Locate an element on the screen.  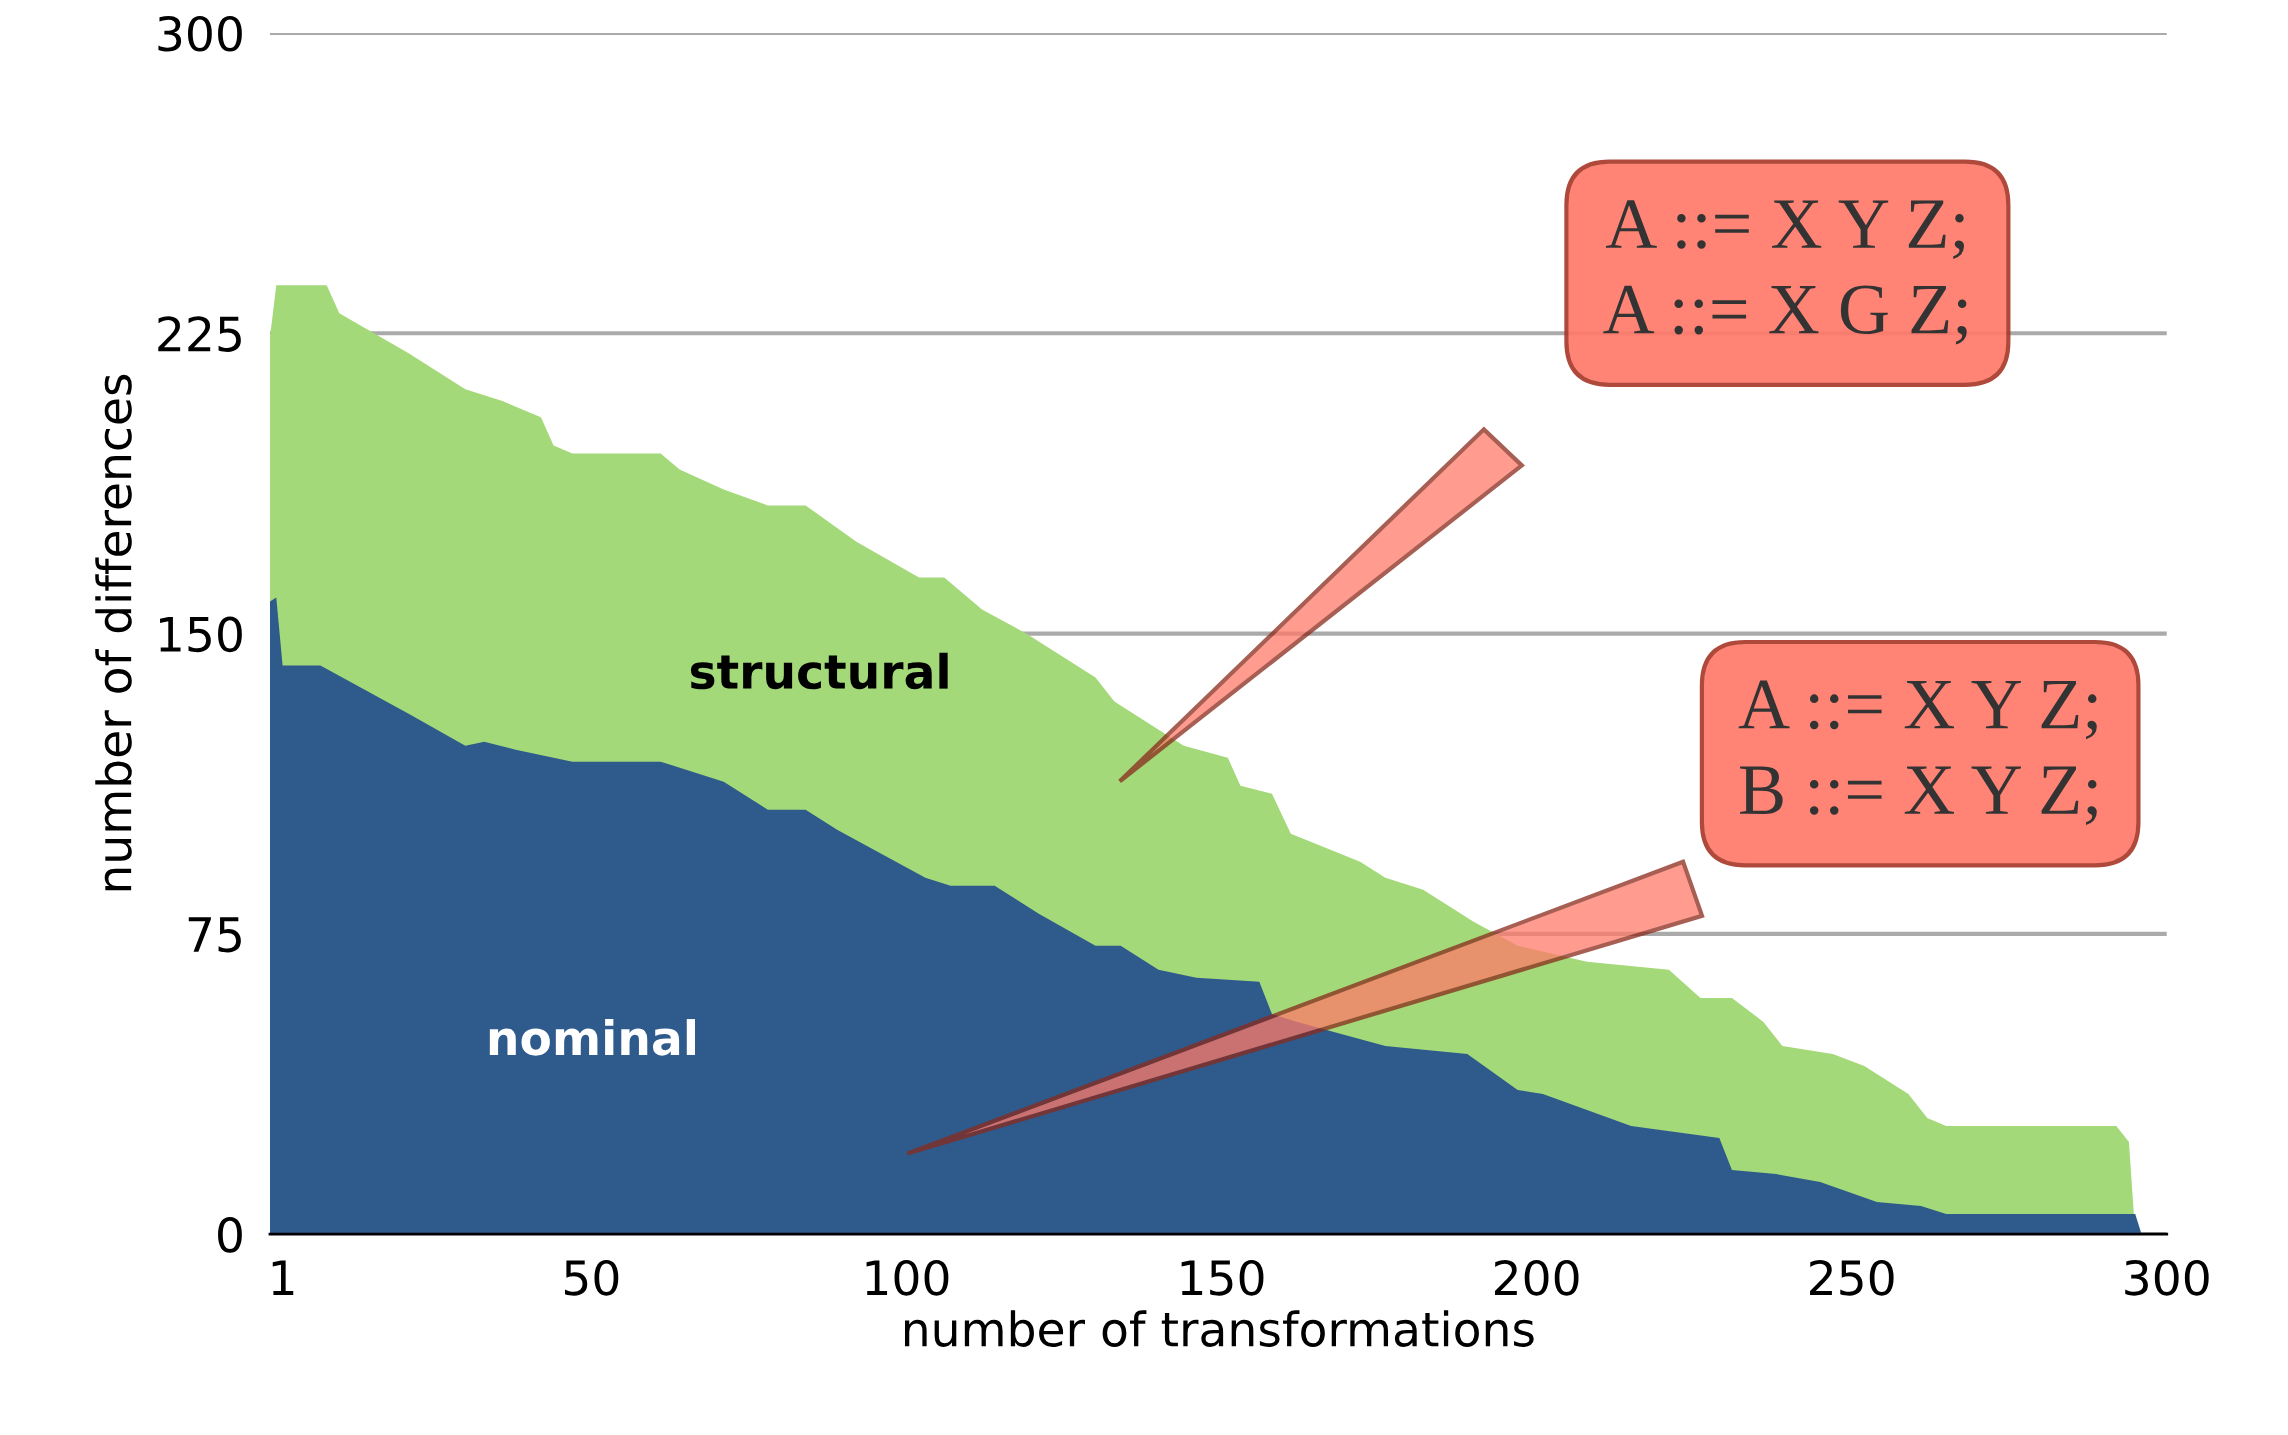
x-tick-label: 50 is located at coordinates (591, 1277).